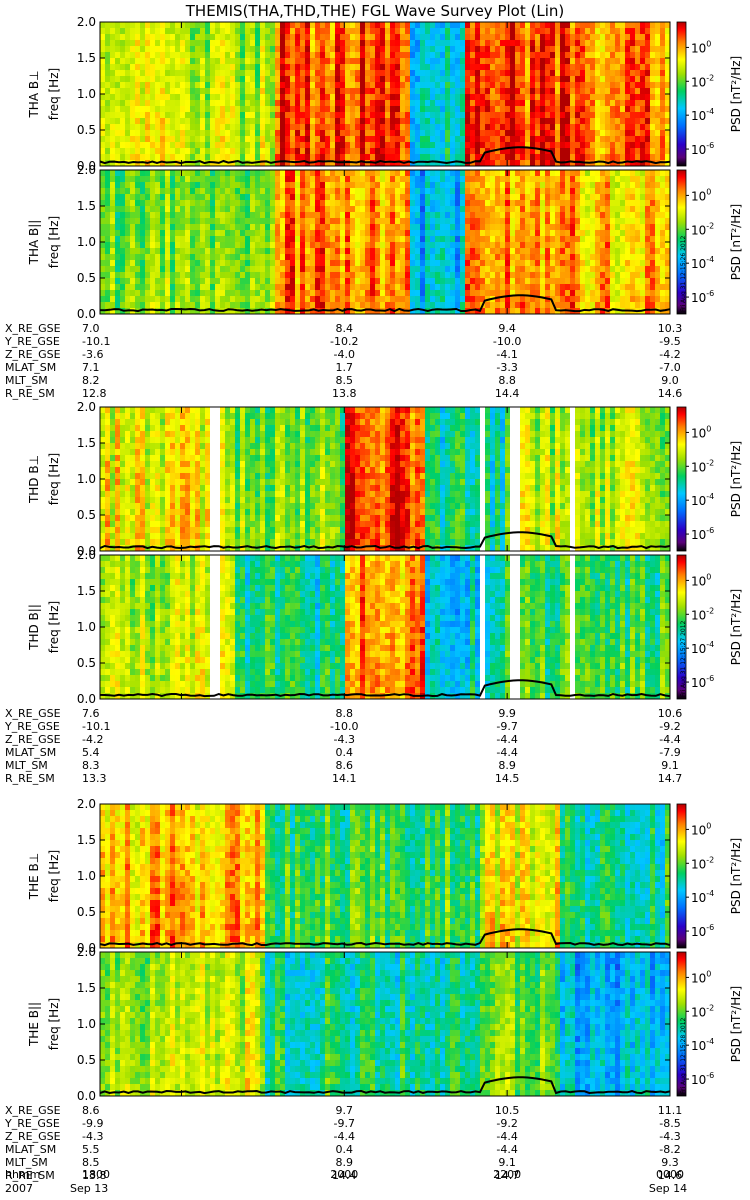 The image size is (750, 1200). Describe the element at coordinates (89, 1188) in the screenshot. I see `date-start-label: Sep 13` at that location.